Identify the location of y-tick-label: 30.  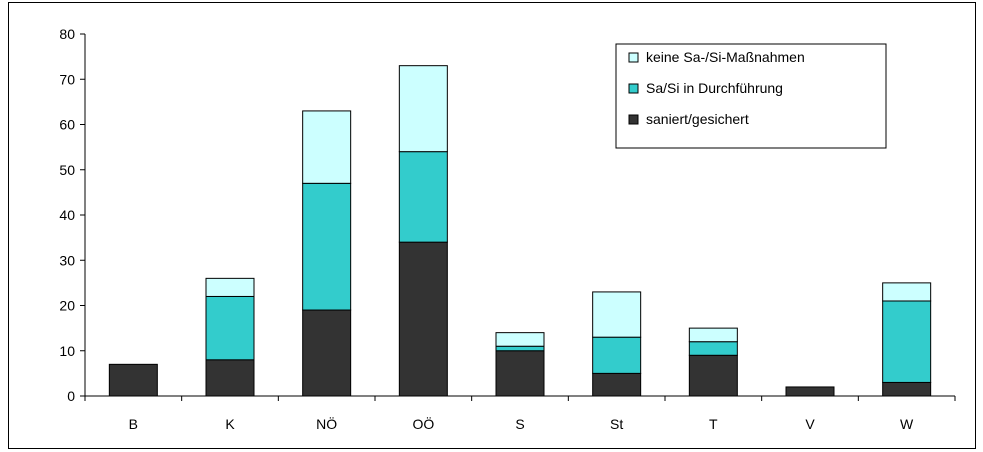
(67, 260).